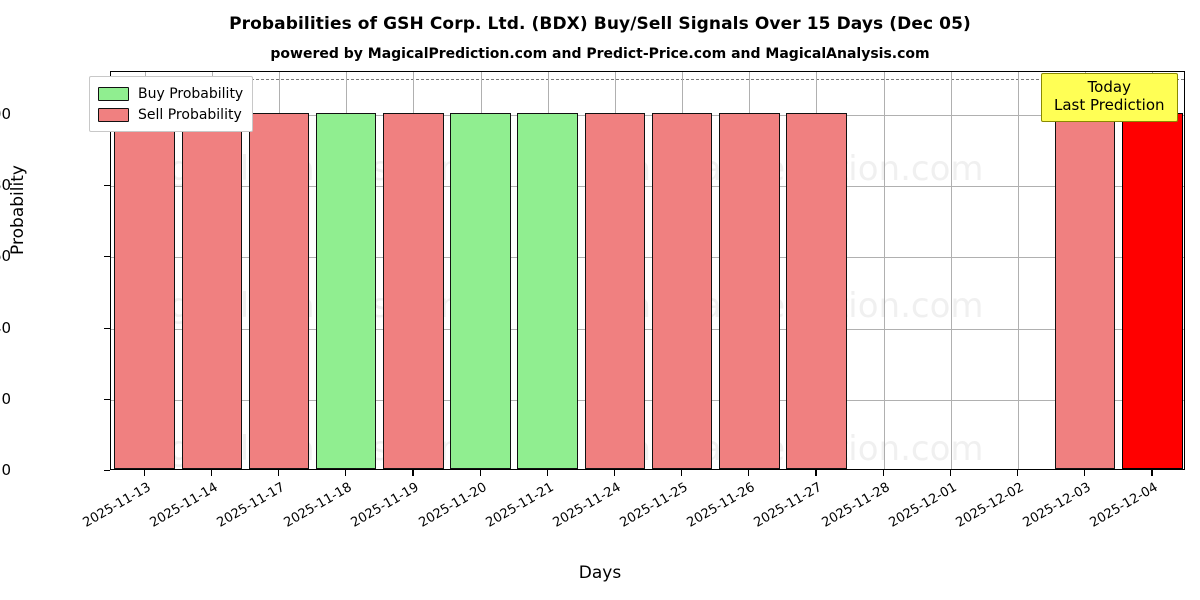 The image size is (1200, 600). I want to click on y-tick-label: 40, so click(5, 327).